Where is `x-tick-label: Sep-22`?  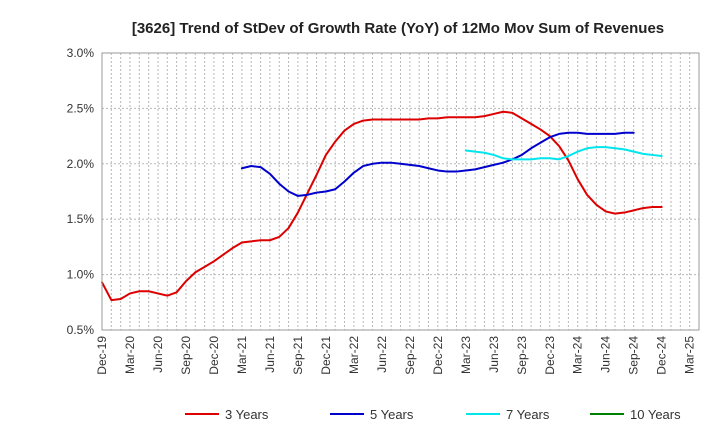 x-tick-label: Sep-22 is located at coordinates (410, 355).